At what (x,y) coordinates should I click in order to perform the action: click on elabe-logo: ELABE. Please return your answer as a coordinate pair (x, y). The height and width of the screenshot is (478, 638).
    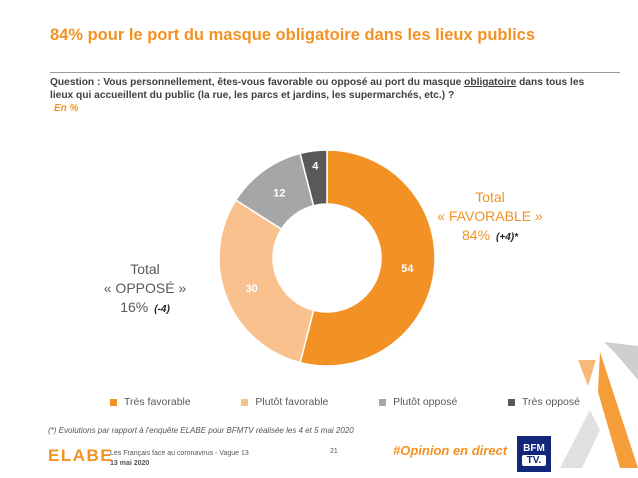
    Looking at the image, I should click on (81, 455).